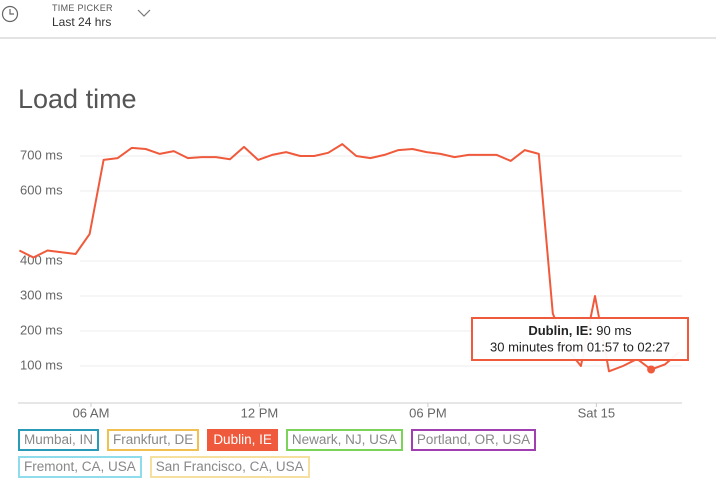 The width and height of the screenshot is (716, 496). Describe the element at coordinates (82, 8) in the screenshot. I see `picker-caption: TIME PICKER` at that location.